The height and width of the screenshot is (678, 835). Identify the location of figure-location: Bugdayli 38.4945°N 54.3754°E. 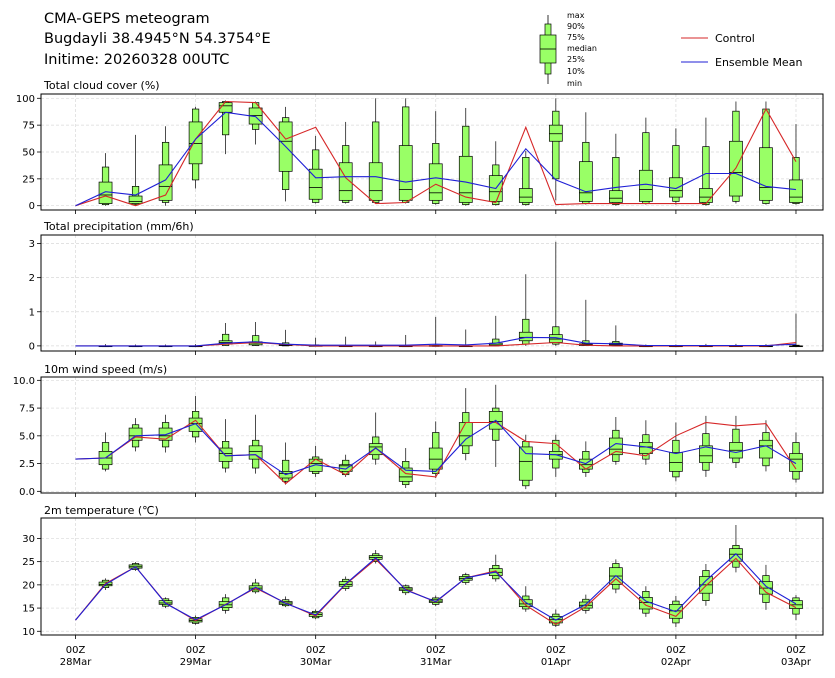
(157, 39).